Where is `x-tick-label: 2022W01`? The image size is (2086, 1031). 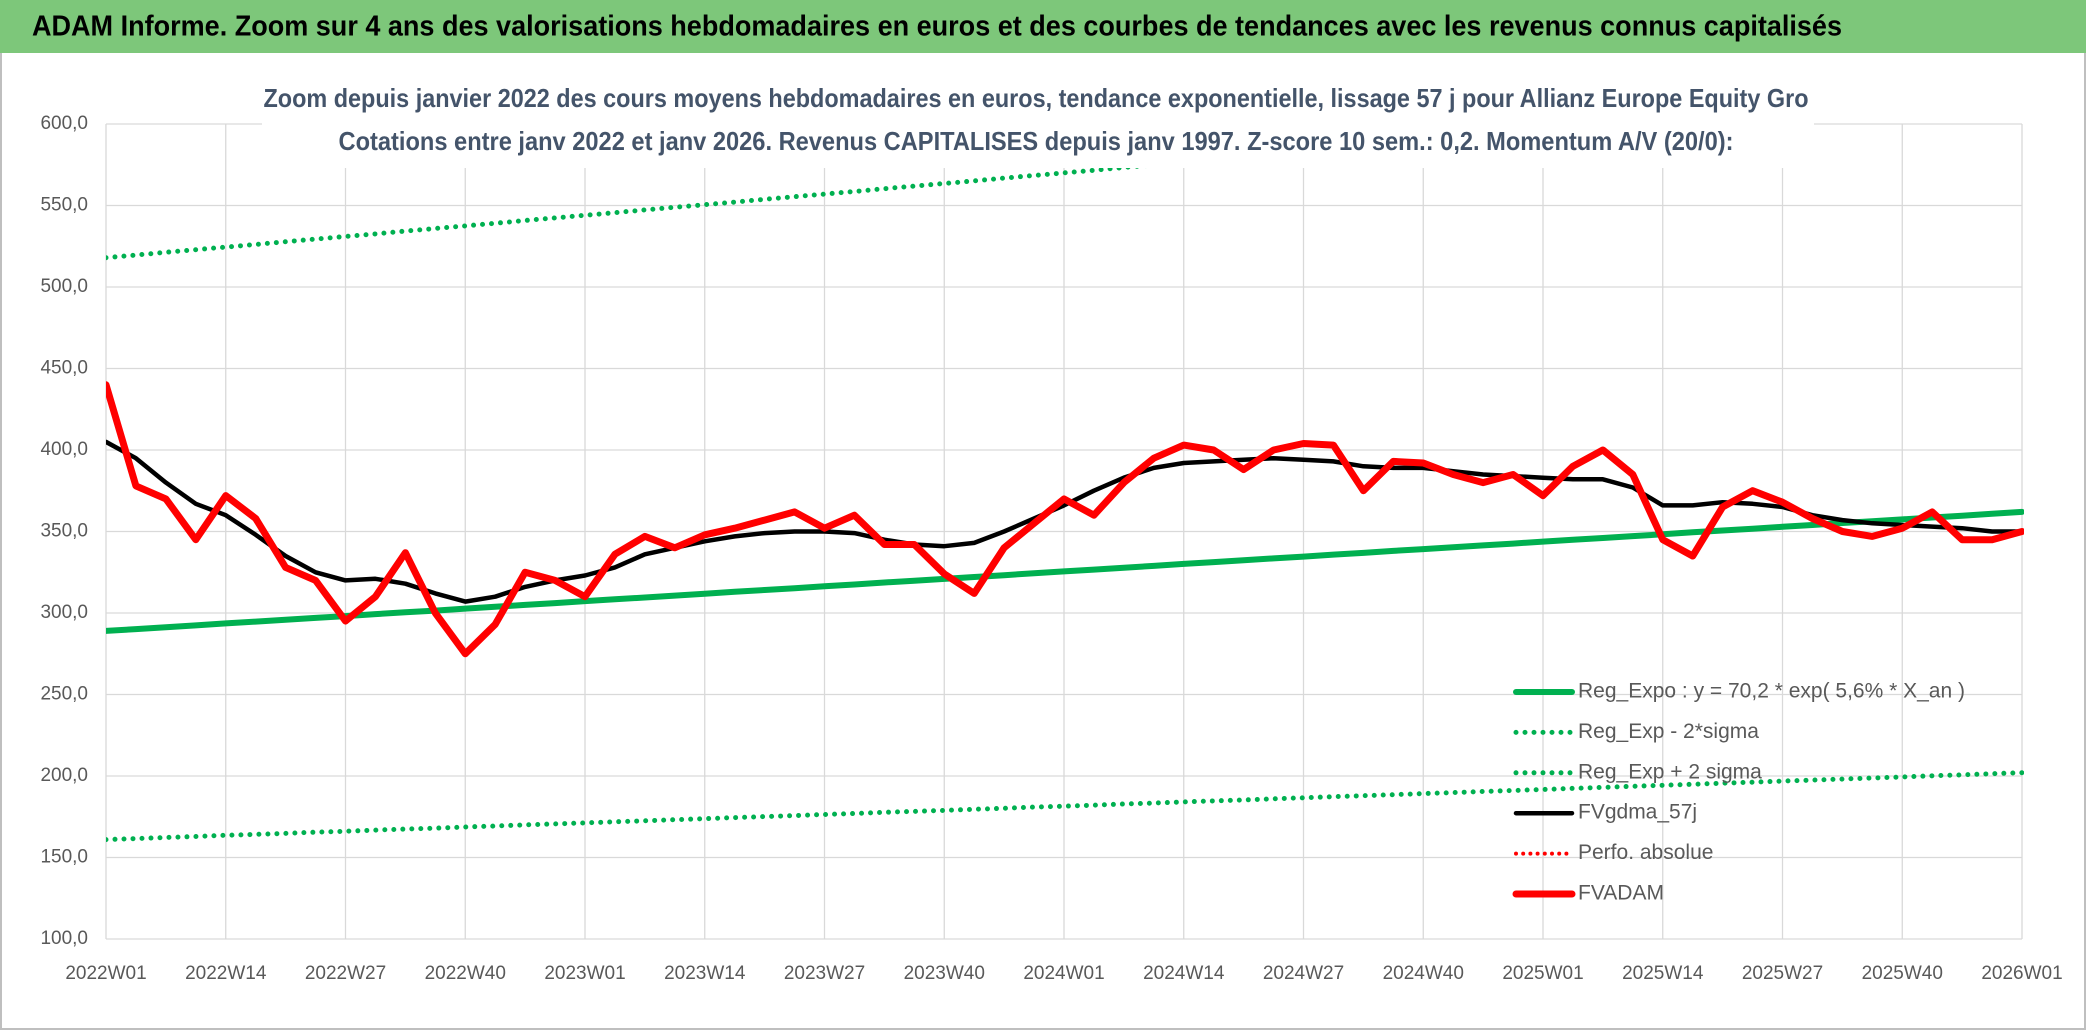 x-tick-label: 2022W01 is located at coordinates (105, 973).